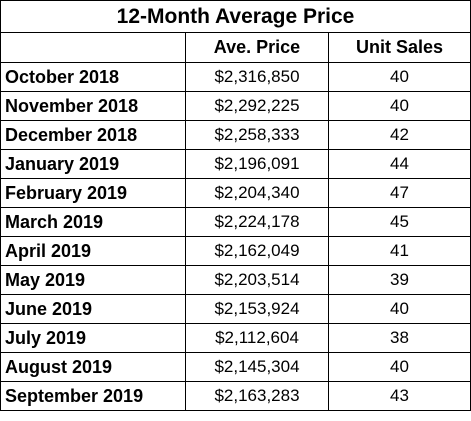 Image resolution: width=471 pixels, height=421 pixels. Describe the element at coordinates (399, 222) in the screenshot. I see `unit-sales-cell: 45` at that location.